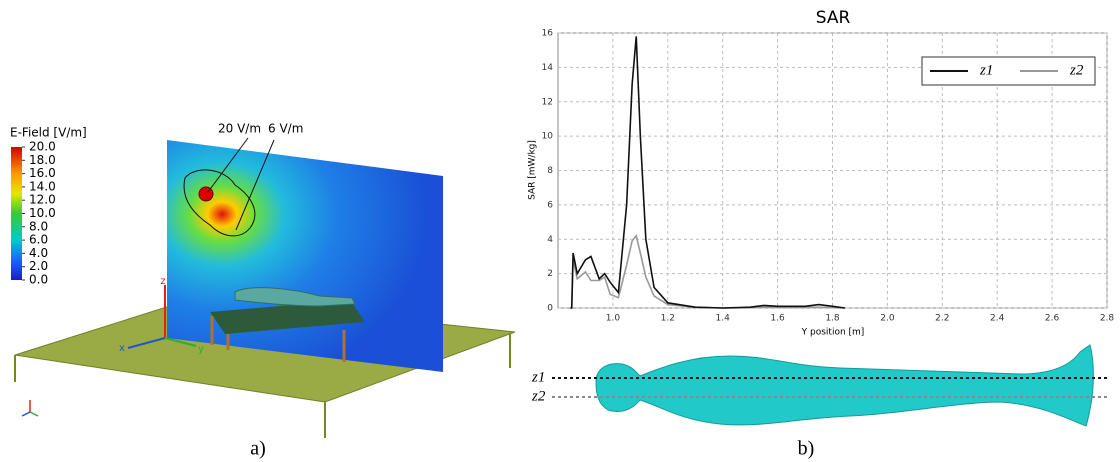  What do you see at coordinates (48, 133) in the screenshot?
I see `colorbar-title: E-Field [V/m]` at bounding box center [48, 133].